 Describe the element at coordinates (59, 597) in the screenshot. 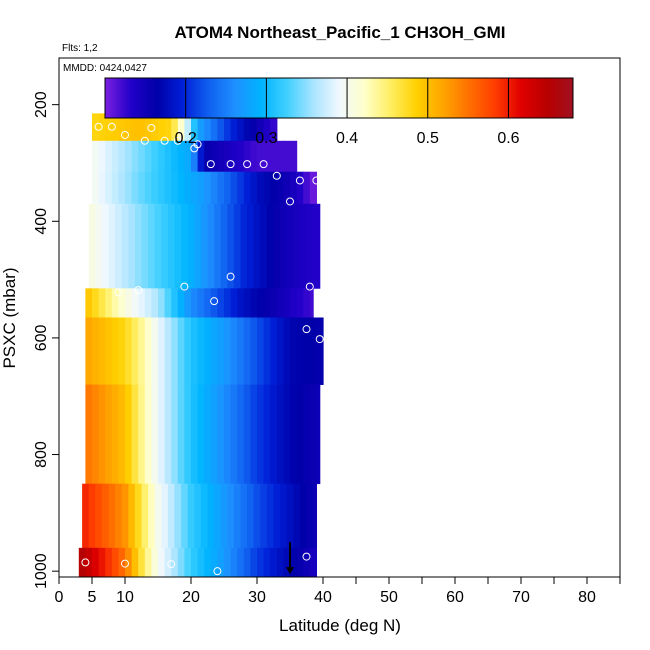

I see `x-tick-label: 0` at that location.